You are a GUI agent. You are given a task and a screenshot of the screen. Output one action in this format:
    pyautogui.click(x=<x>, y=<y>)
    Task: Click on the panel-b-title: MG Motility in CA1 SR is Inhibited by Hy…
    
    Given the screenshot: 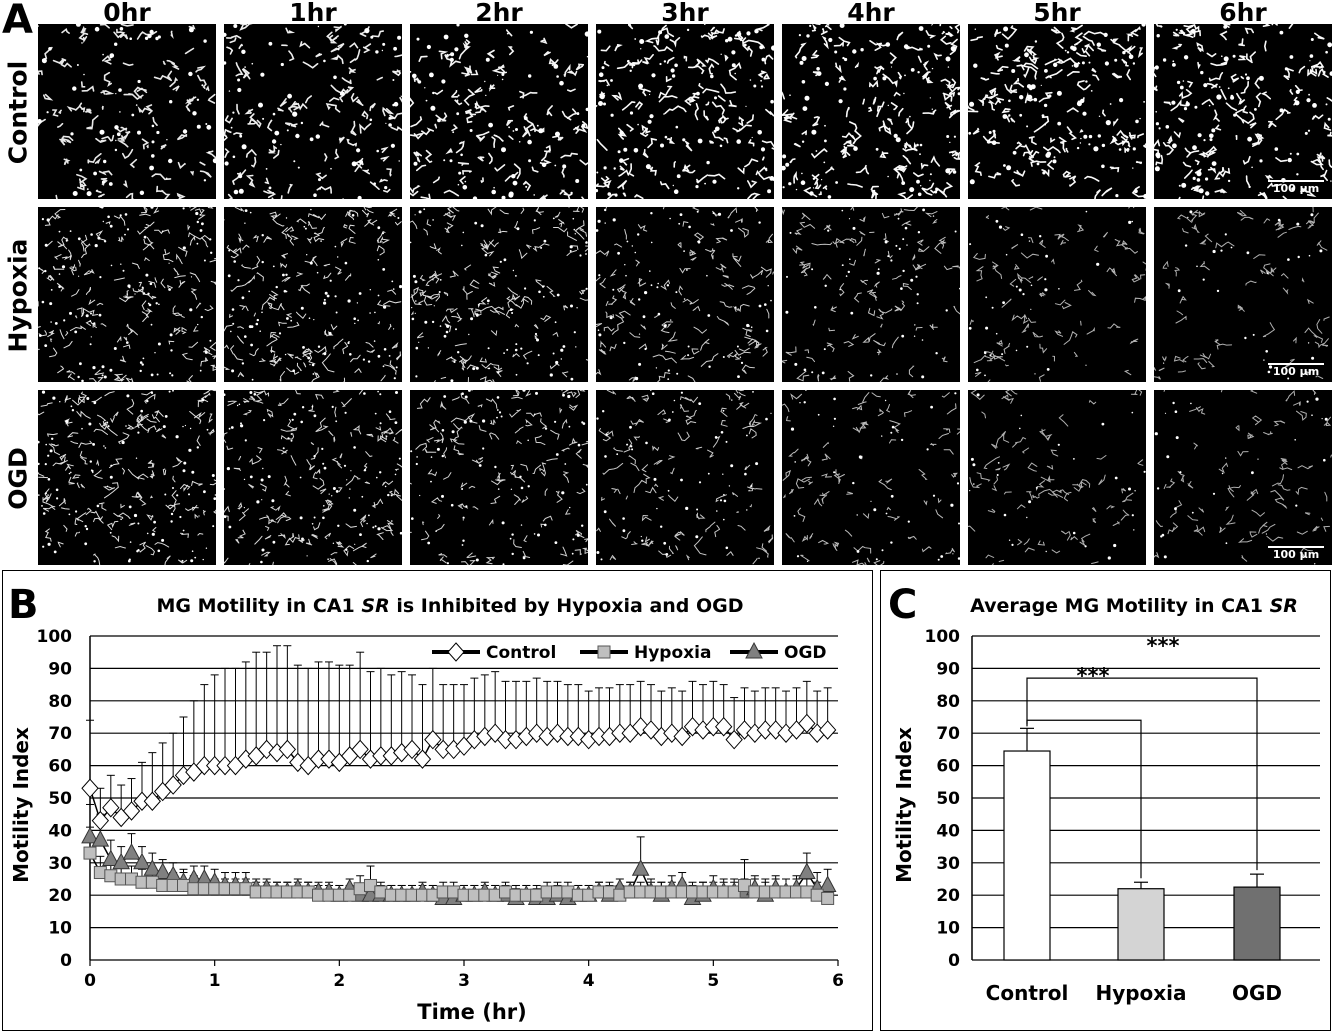 What is the action you would take?
    pyautogui.click(x=449, y=606)
    